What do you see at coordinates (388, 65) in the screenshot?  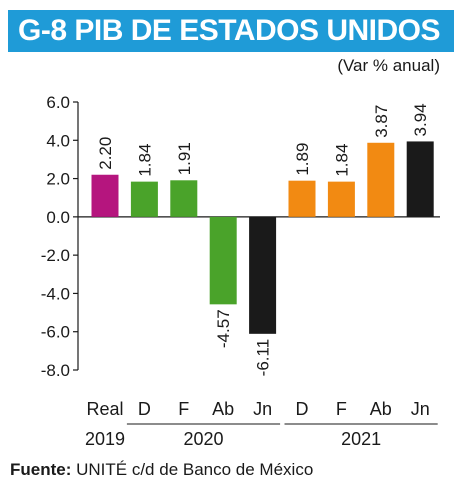 I see `chart-subtitle: (Var % anual)` at bounding box center [388, 65].